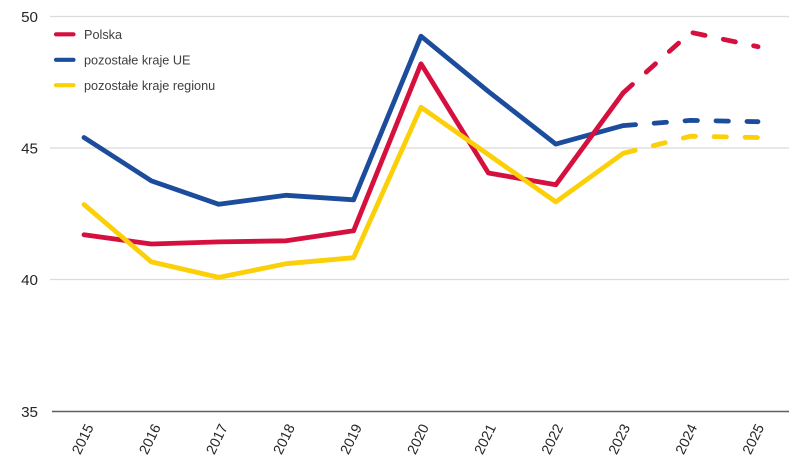  I want to click on svg-text: pozostałe kraje UE, so click(137, 61).